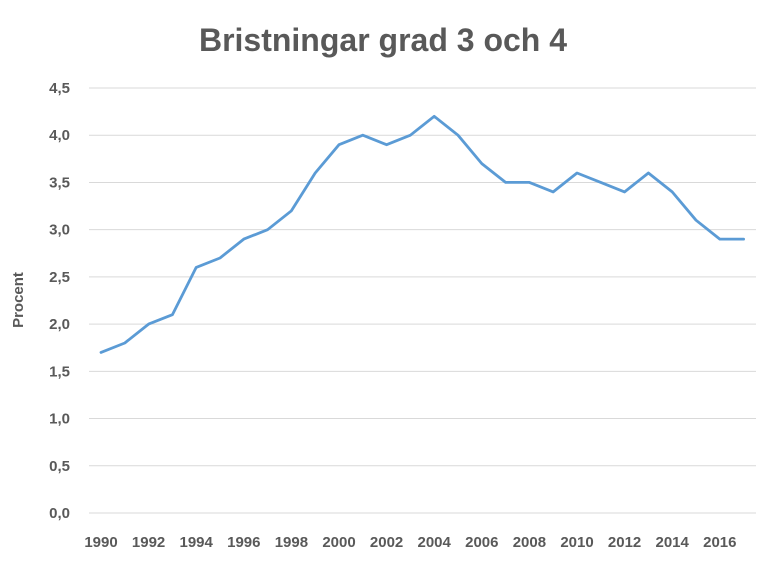 The width and height of the screenshot is (766, 561). What do you see at coordinates (338, 542) in the screenshot?
I see `x-tick-label: 2000` at bounding box center [338, 542].